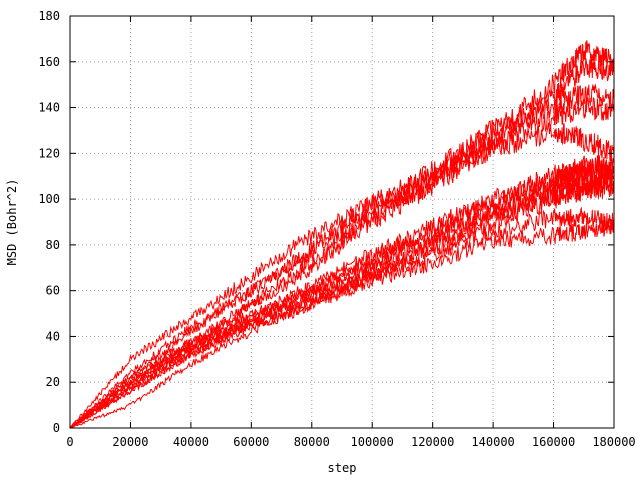 Image resolution: width=640 pixels, height=480 pixels. I want to click on x-tick-label: 100000, so click(372, 442).